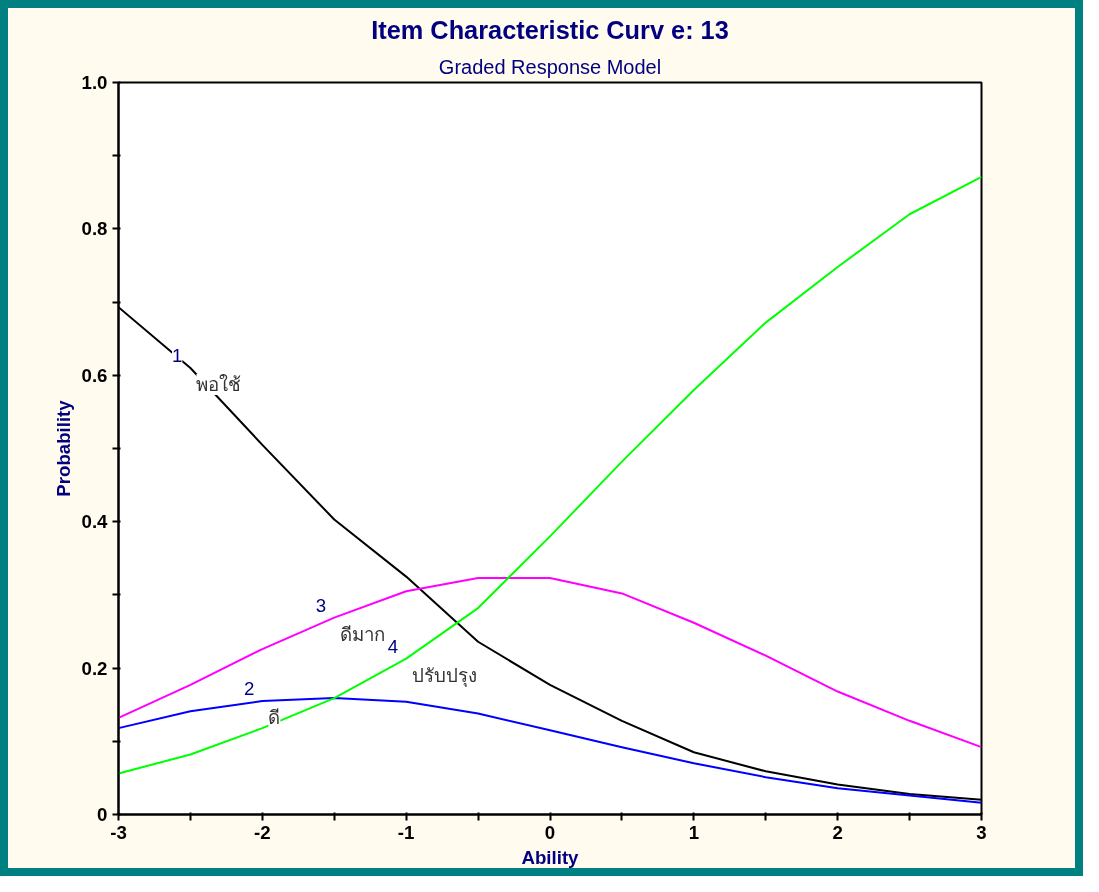 This screenshot has height=892, width=1099. I want to click on x-tick-label: 1, so click(694, 832).